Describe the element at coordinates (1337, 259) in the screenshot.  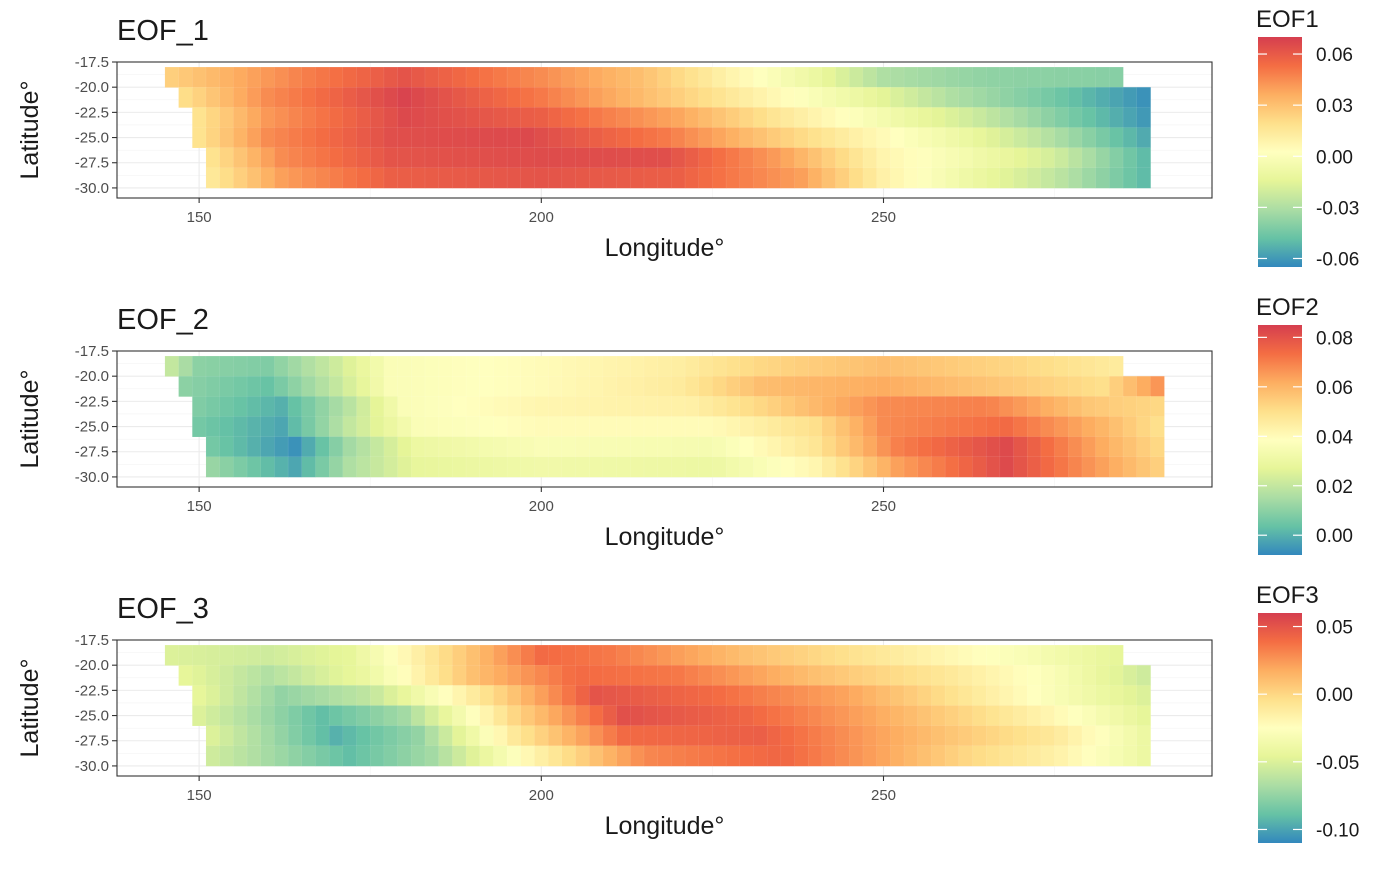
I see `legend-label: -0.06` at that location.